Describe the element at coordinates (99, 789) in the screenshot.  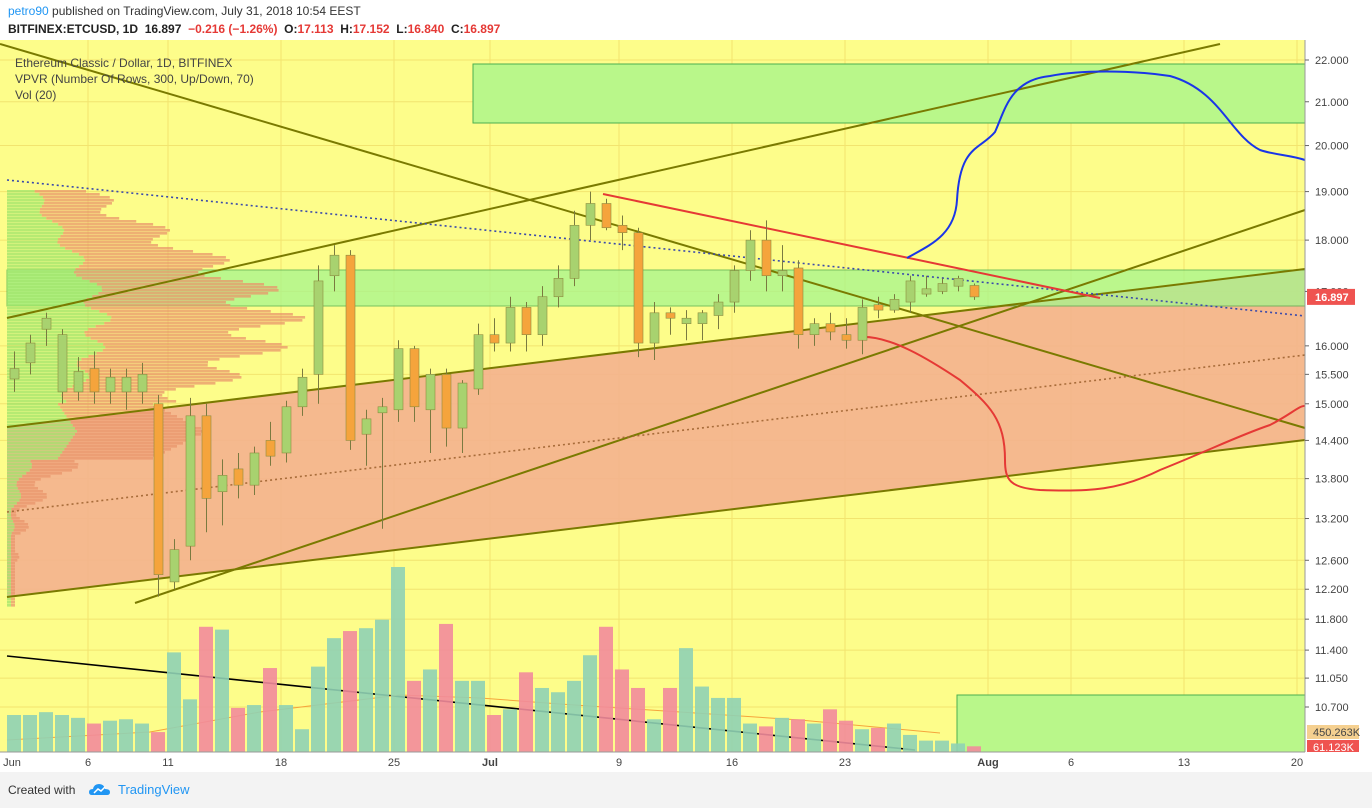
I see `tradingview-cloud-icon` at that location.